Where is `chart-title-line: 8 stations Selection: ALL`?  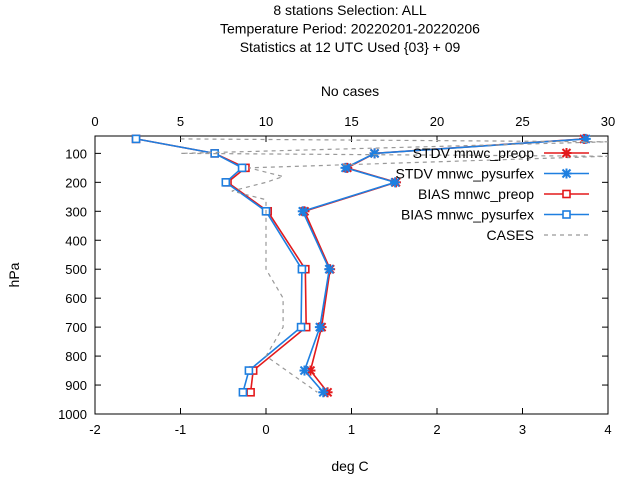
chart-title-line: 8 stations Selection: ALL is located at coordinates (350, 10).